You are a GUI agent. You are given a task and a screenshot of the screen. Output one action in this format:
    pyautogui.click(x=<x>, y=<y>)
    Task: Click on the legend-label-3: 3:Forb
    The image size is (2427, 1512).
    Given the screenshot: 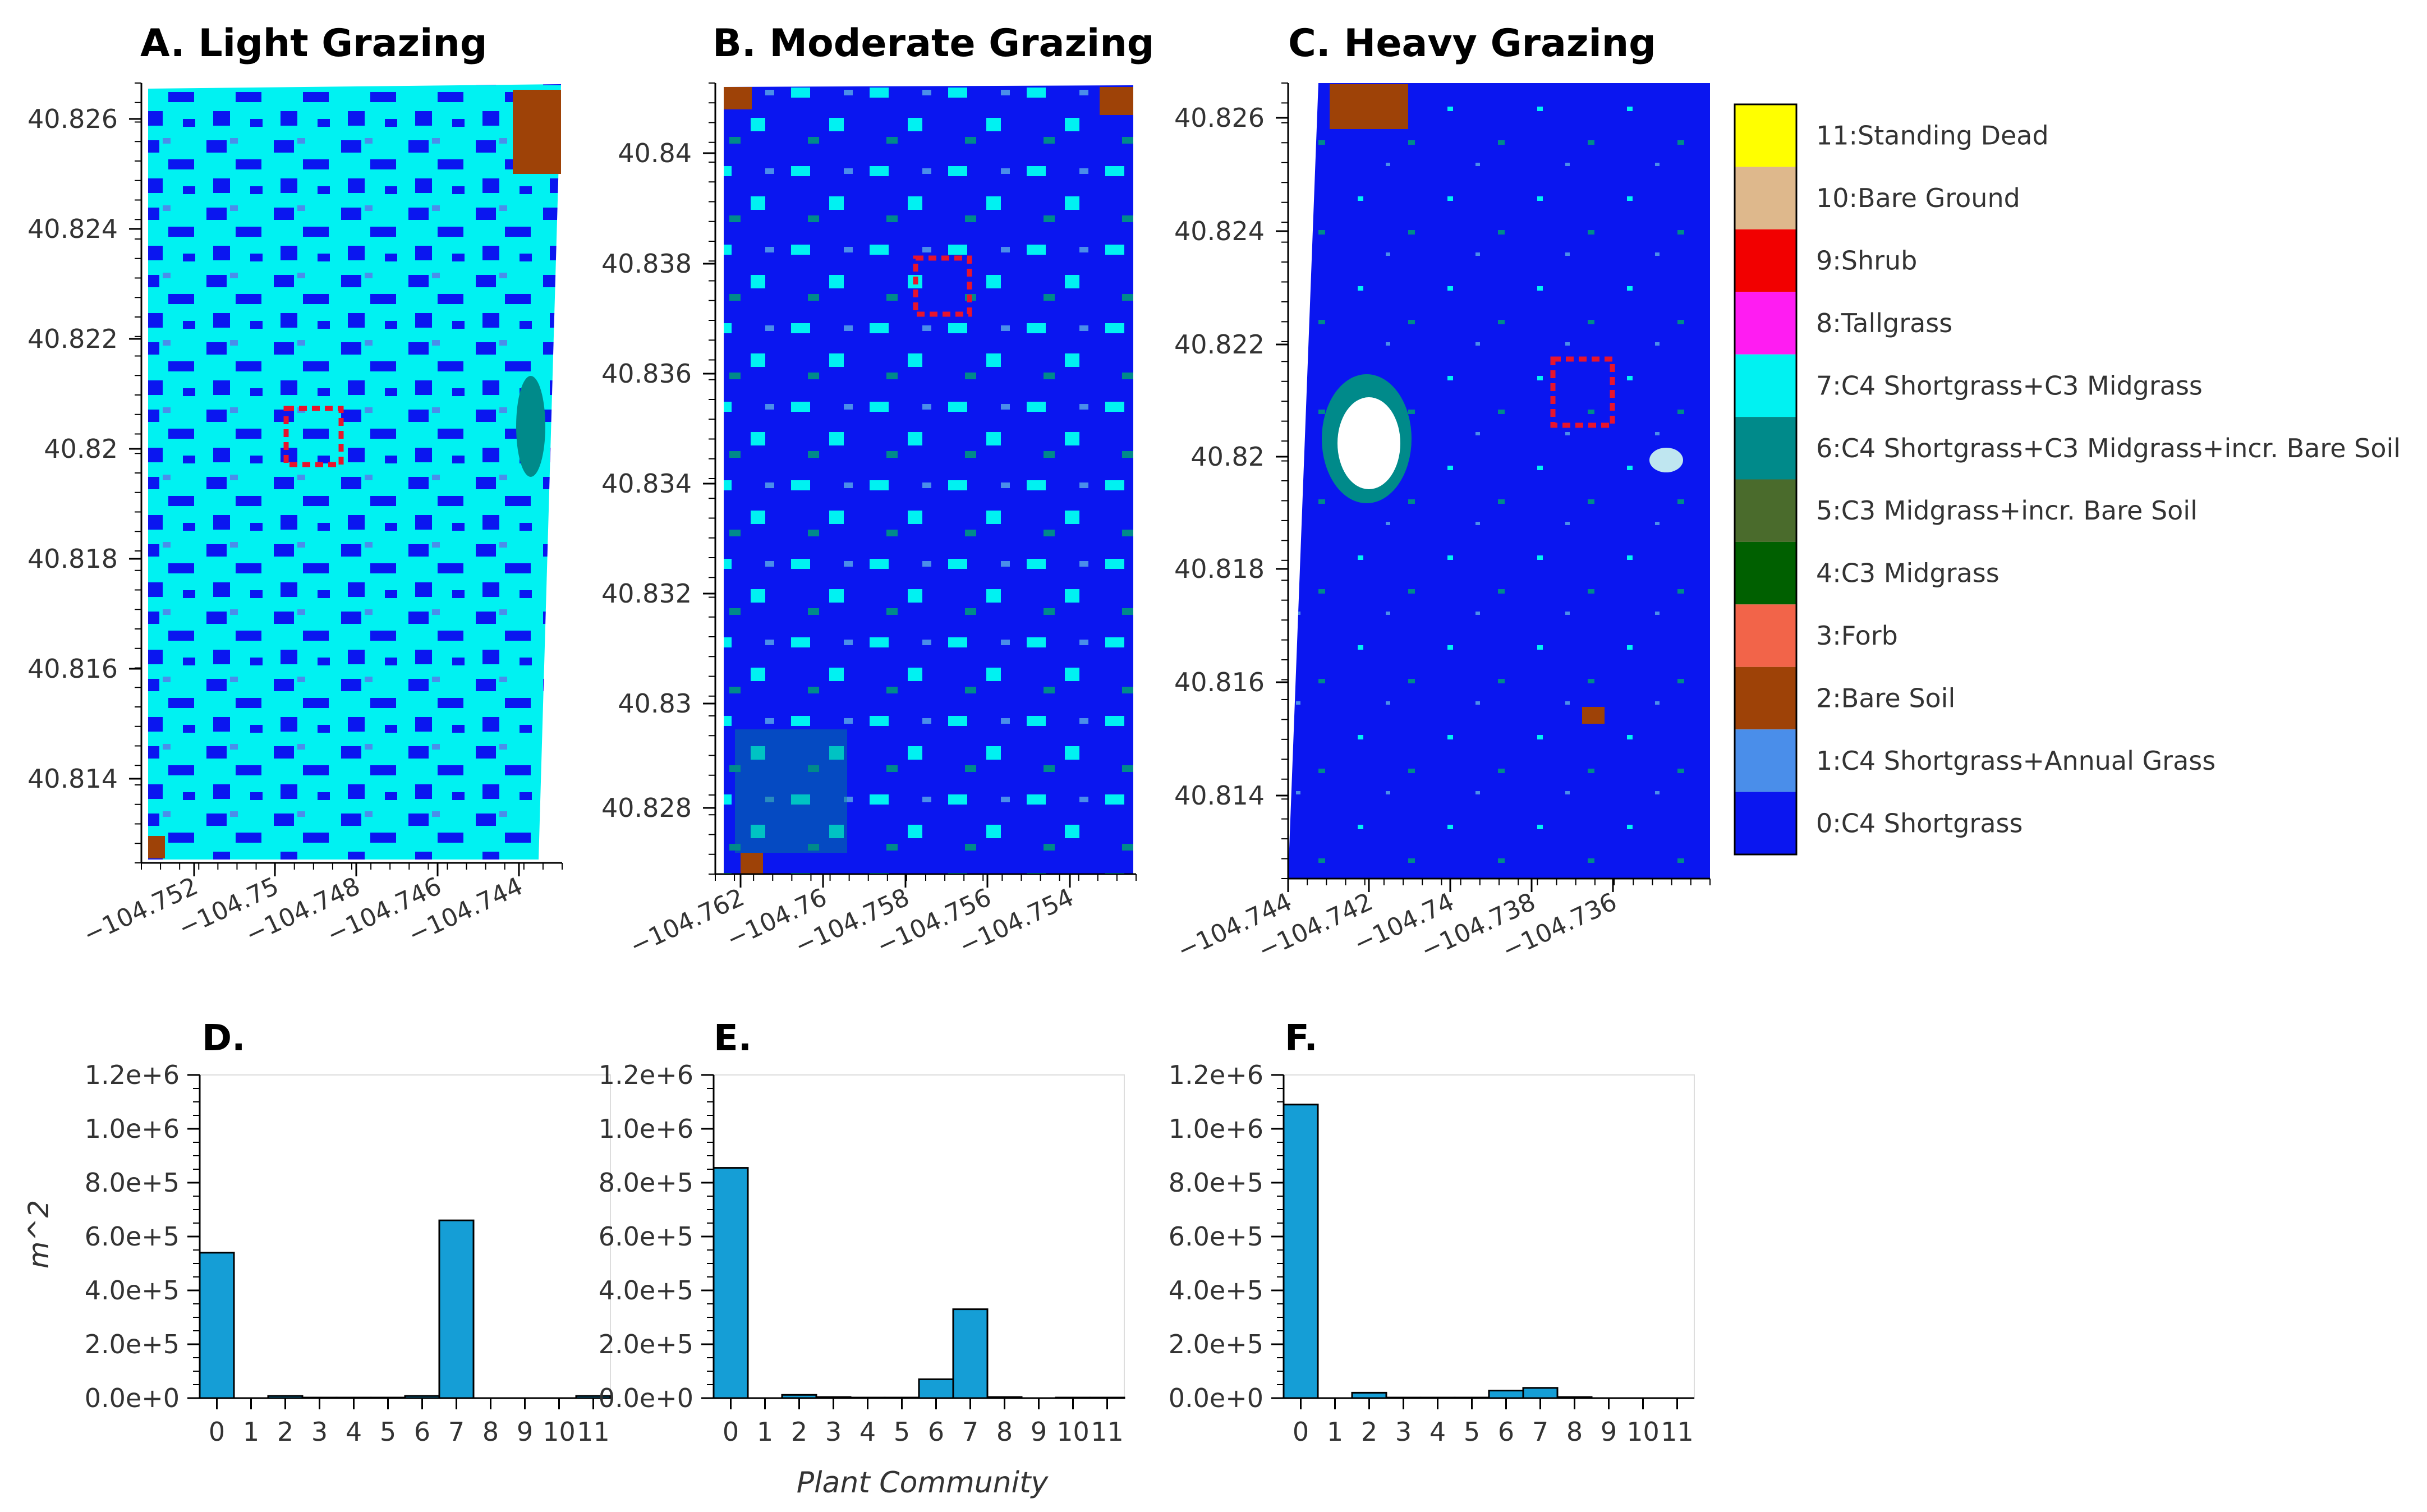 What is the action you would take?
    pyautogui.click(x=1857, y=636)
    